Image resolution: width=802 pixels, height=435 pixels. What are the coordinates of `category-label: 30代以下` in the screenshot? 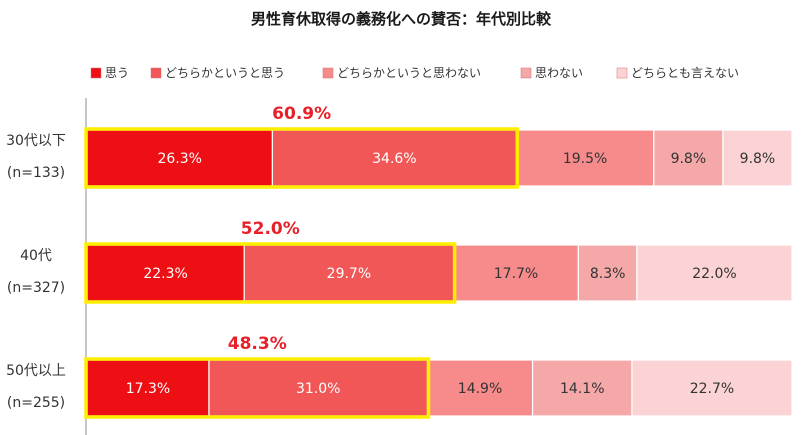 It's located at (36, 141).